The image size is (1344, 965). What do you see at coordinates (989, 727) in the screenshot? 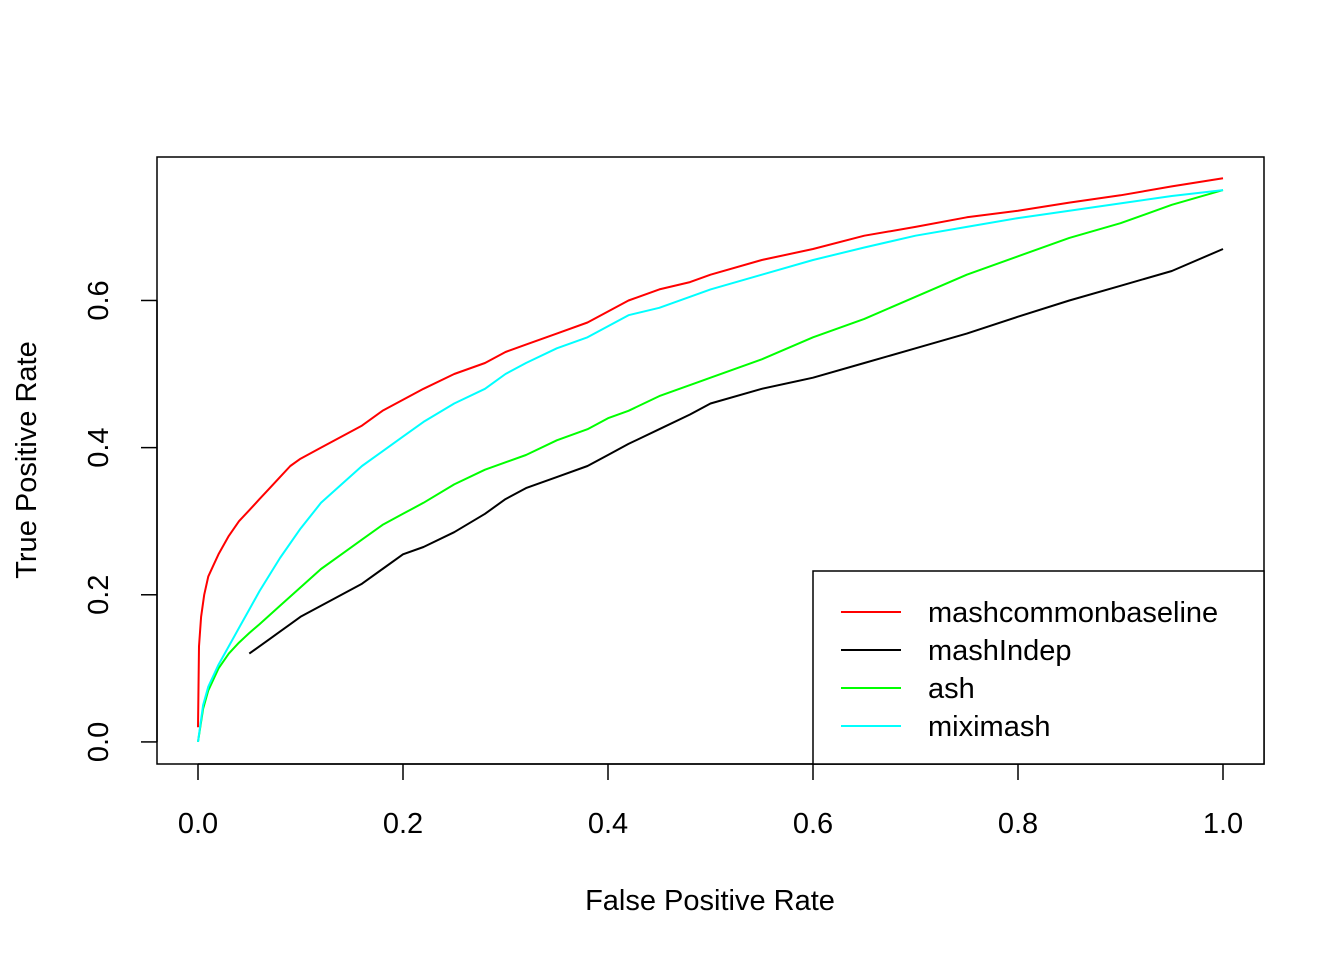
I see `legend-label-miximash: miximash` at bounding box center [989, 727].